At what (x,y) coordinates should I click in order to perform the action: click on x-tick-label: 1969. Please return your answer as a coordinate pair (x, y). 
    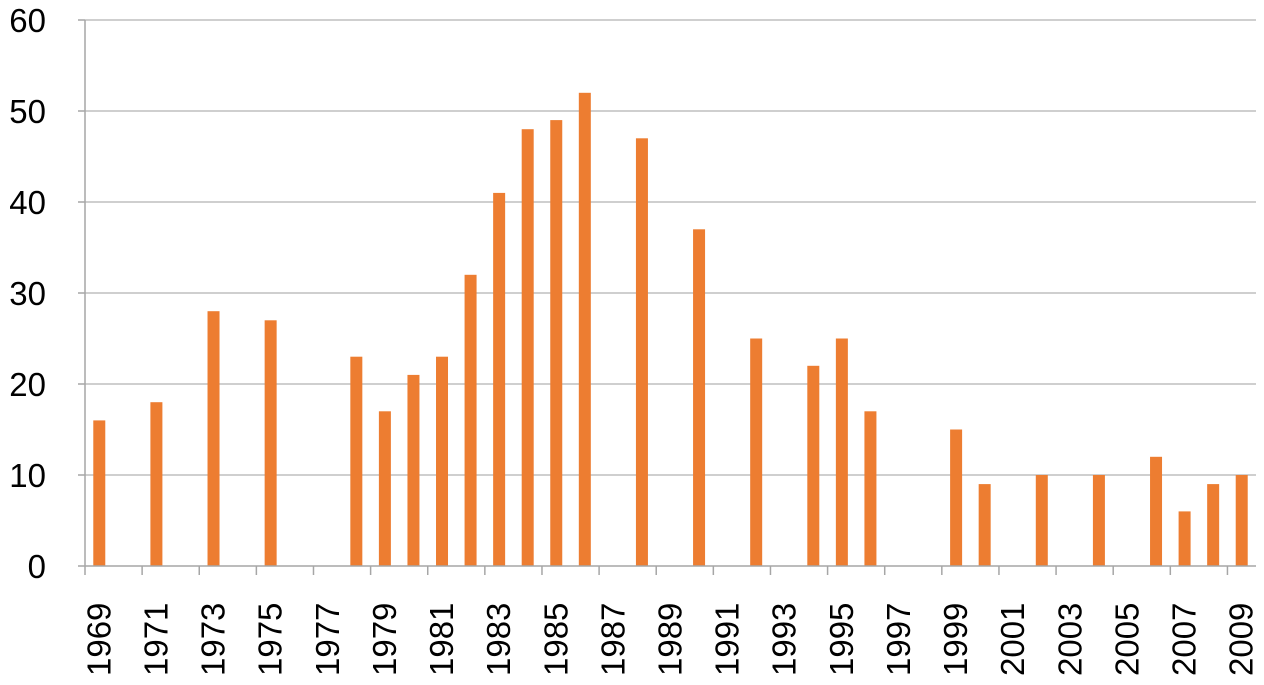
    Looking at the image, I should click on (98, 639).